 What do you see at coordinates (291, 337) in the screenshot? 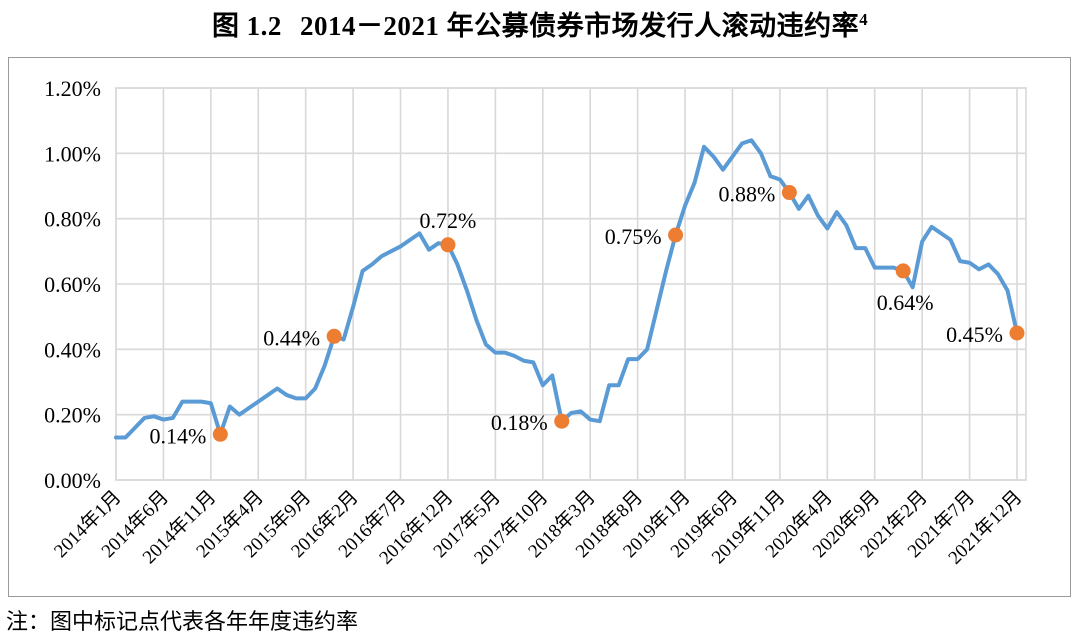
I see `data-point-label: 0.44%` at bounding box center [291, 337].